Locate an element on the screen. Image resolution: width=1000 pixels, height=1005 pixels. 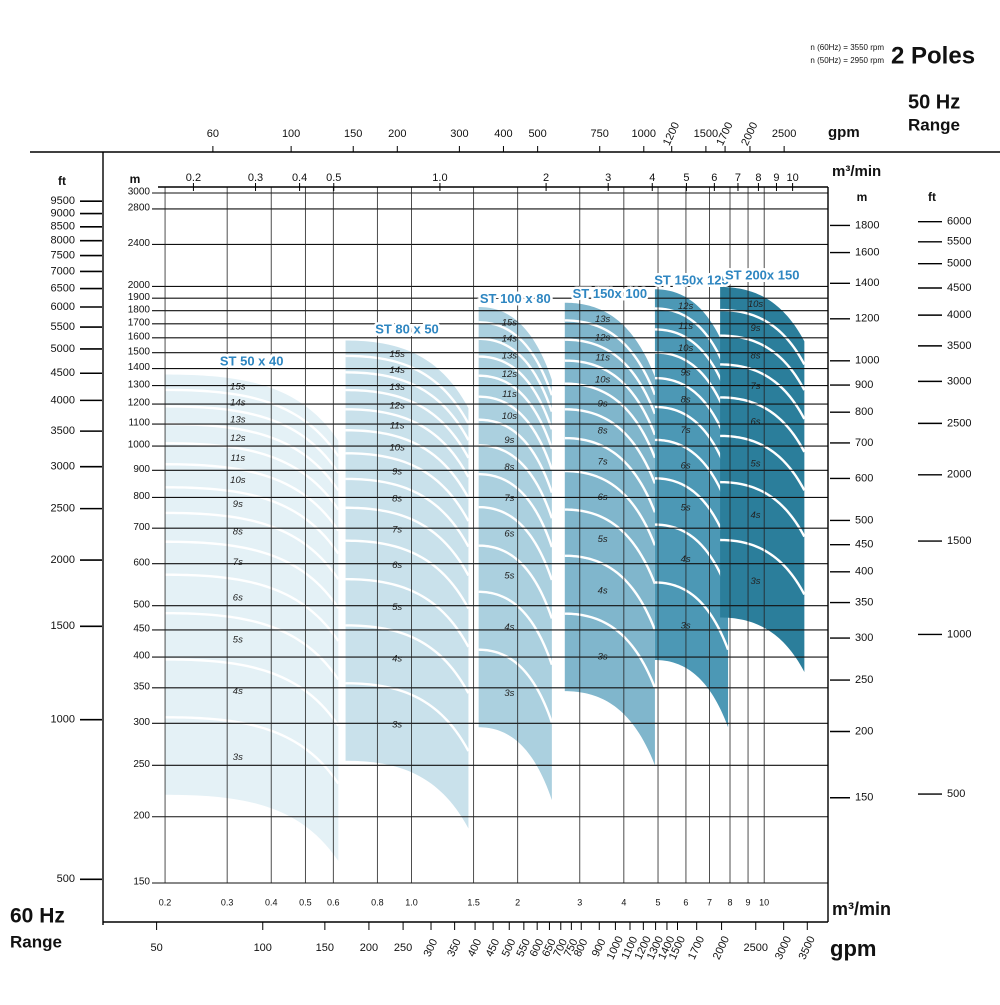
ft-tick-label: 1000 is located at coordinates (63, 720).